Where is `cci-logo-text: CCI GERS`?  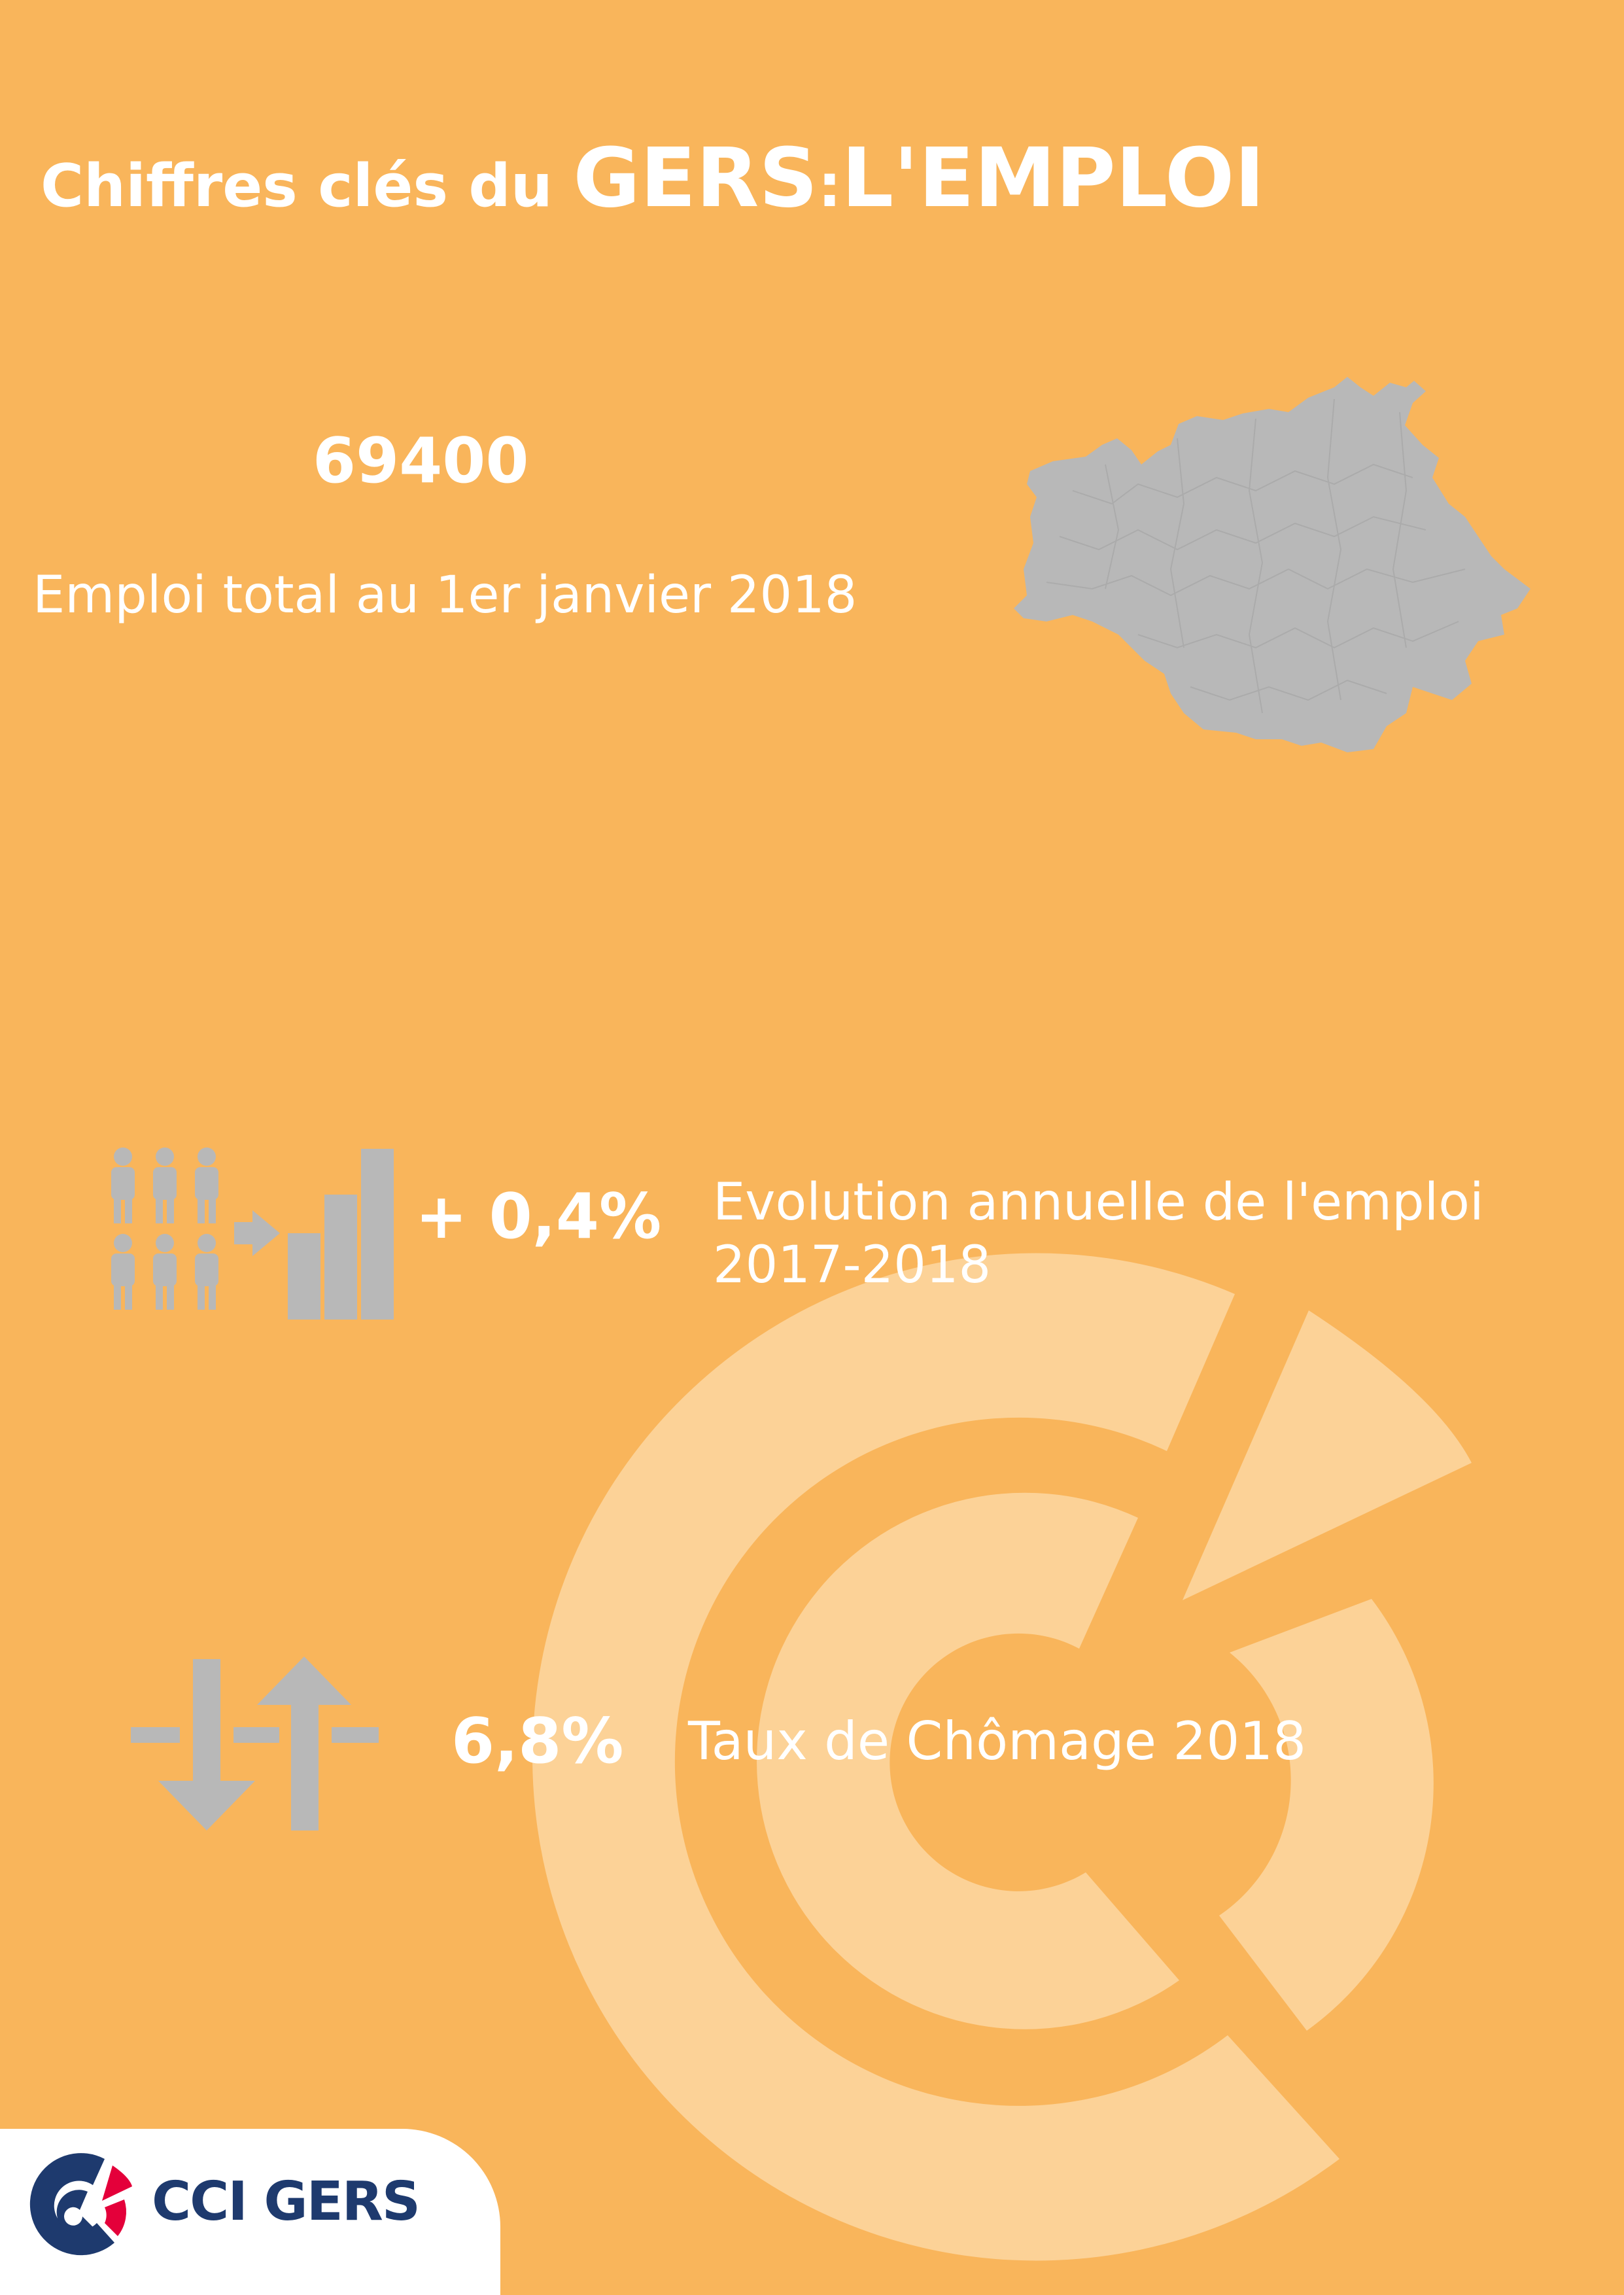 cci-logo-text: CCI GERS is located at coordinates (286, 2202).